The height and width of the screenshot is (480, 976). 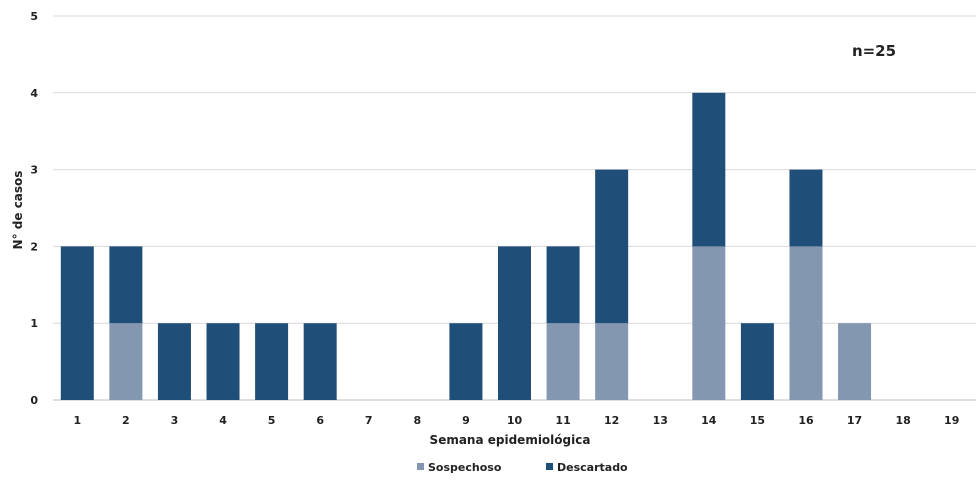 I want to click on x-tick-label: 12, so click(x=611, y=420).